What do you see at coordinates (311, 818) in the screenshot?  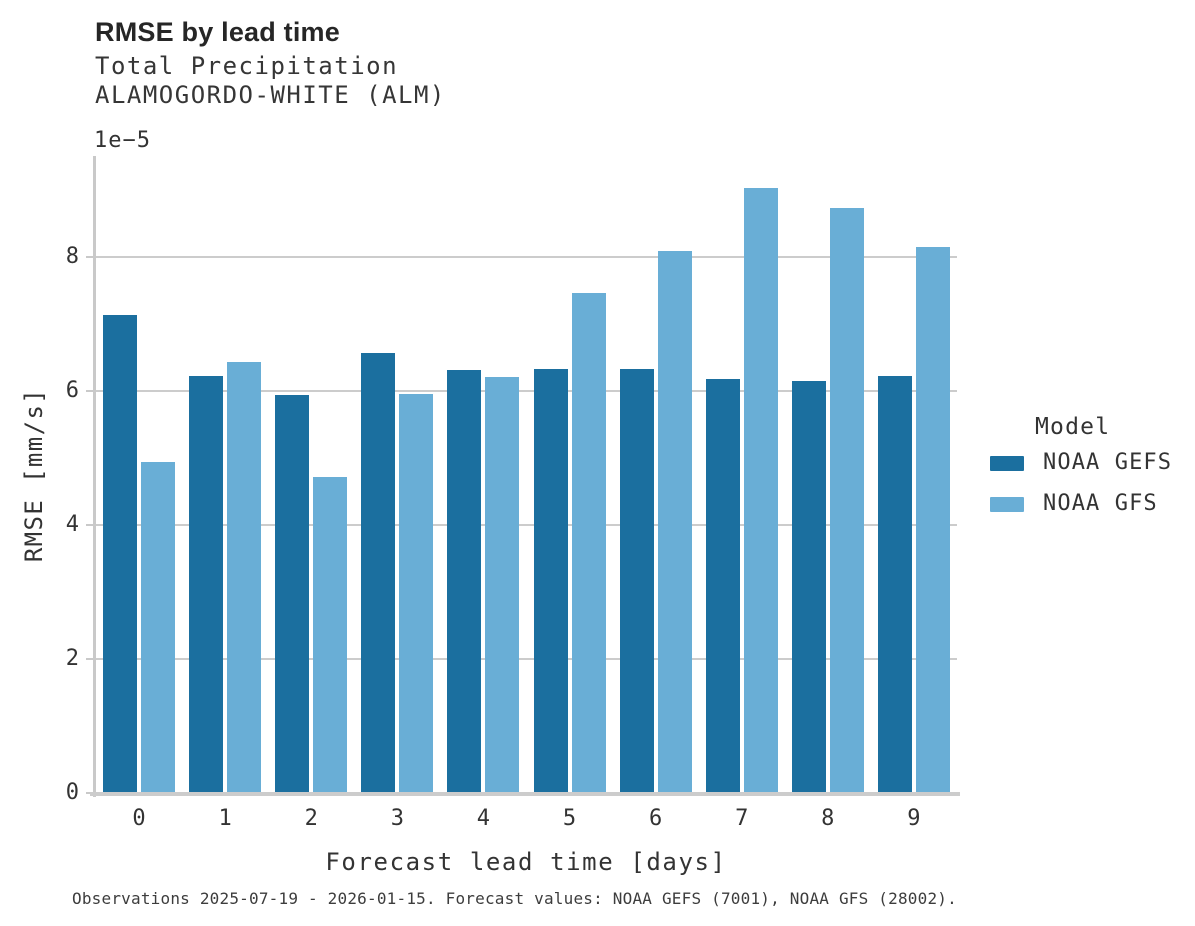 I see `x-tick-label-2: 2` at bounding box center [311, 818].